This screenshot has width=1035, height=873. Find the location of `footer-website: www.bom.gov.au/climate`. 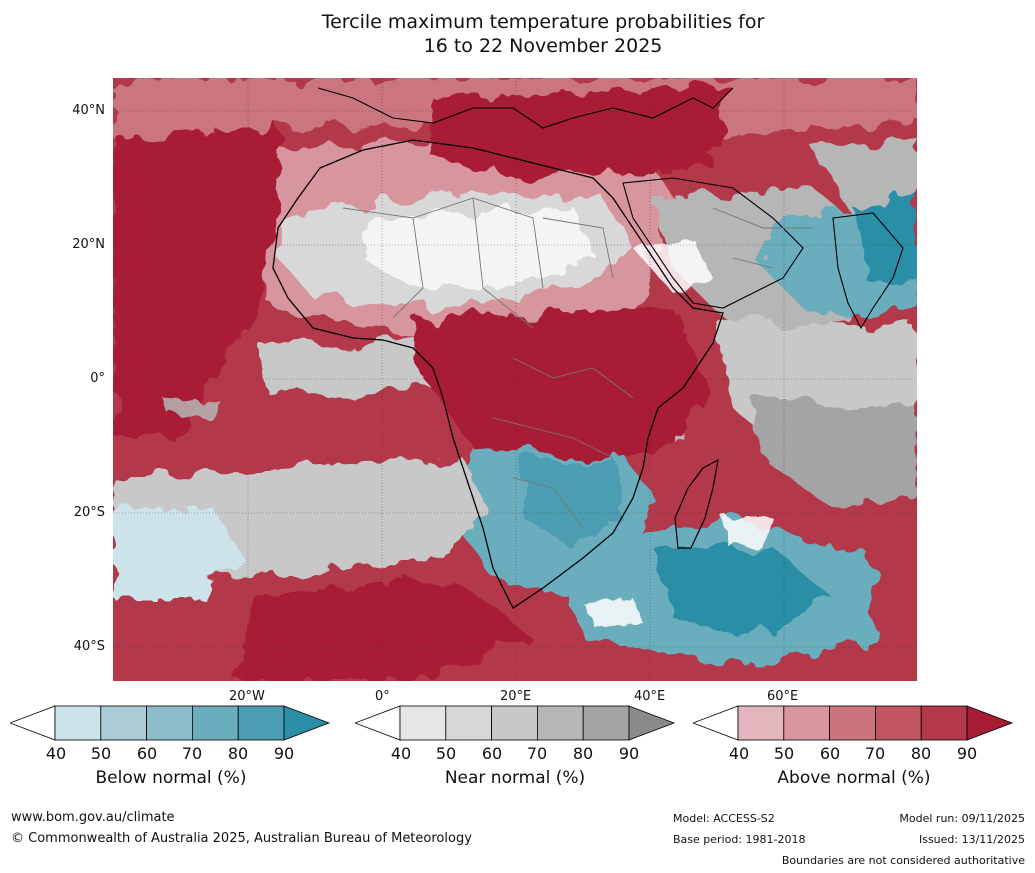

footer-website: www.bom.gov.au/climate is located at coordinates (93, 817).